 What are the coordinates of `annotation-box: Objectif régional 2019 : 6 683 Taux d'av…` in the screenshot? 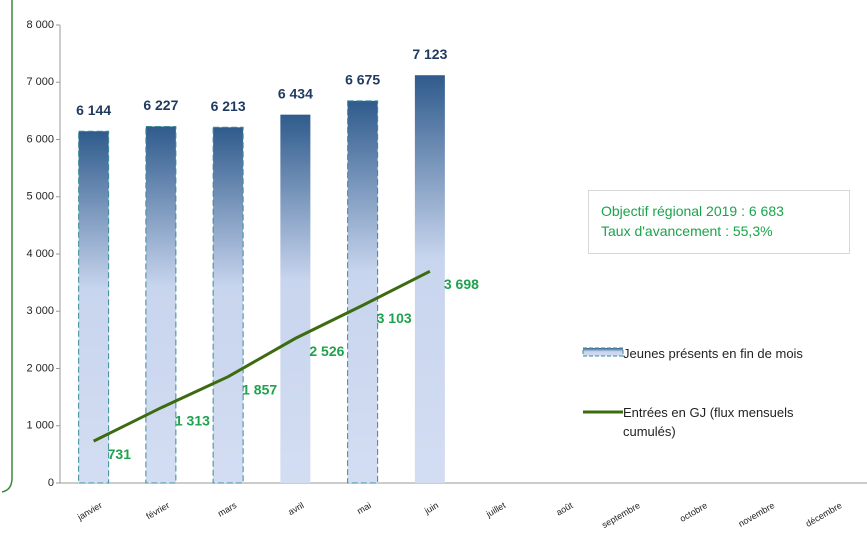 It's located at (719, 222).